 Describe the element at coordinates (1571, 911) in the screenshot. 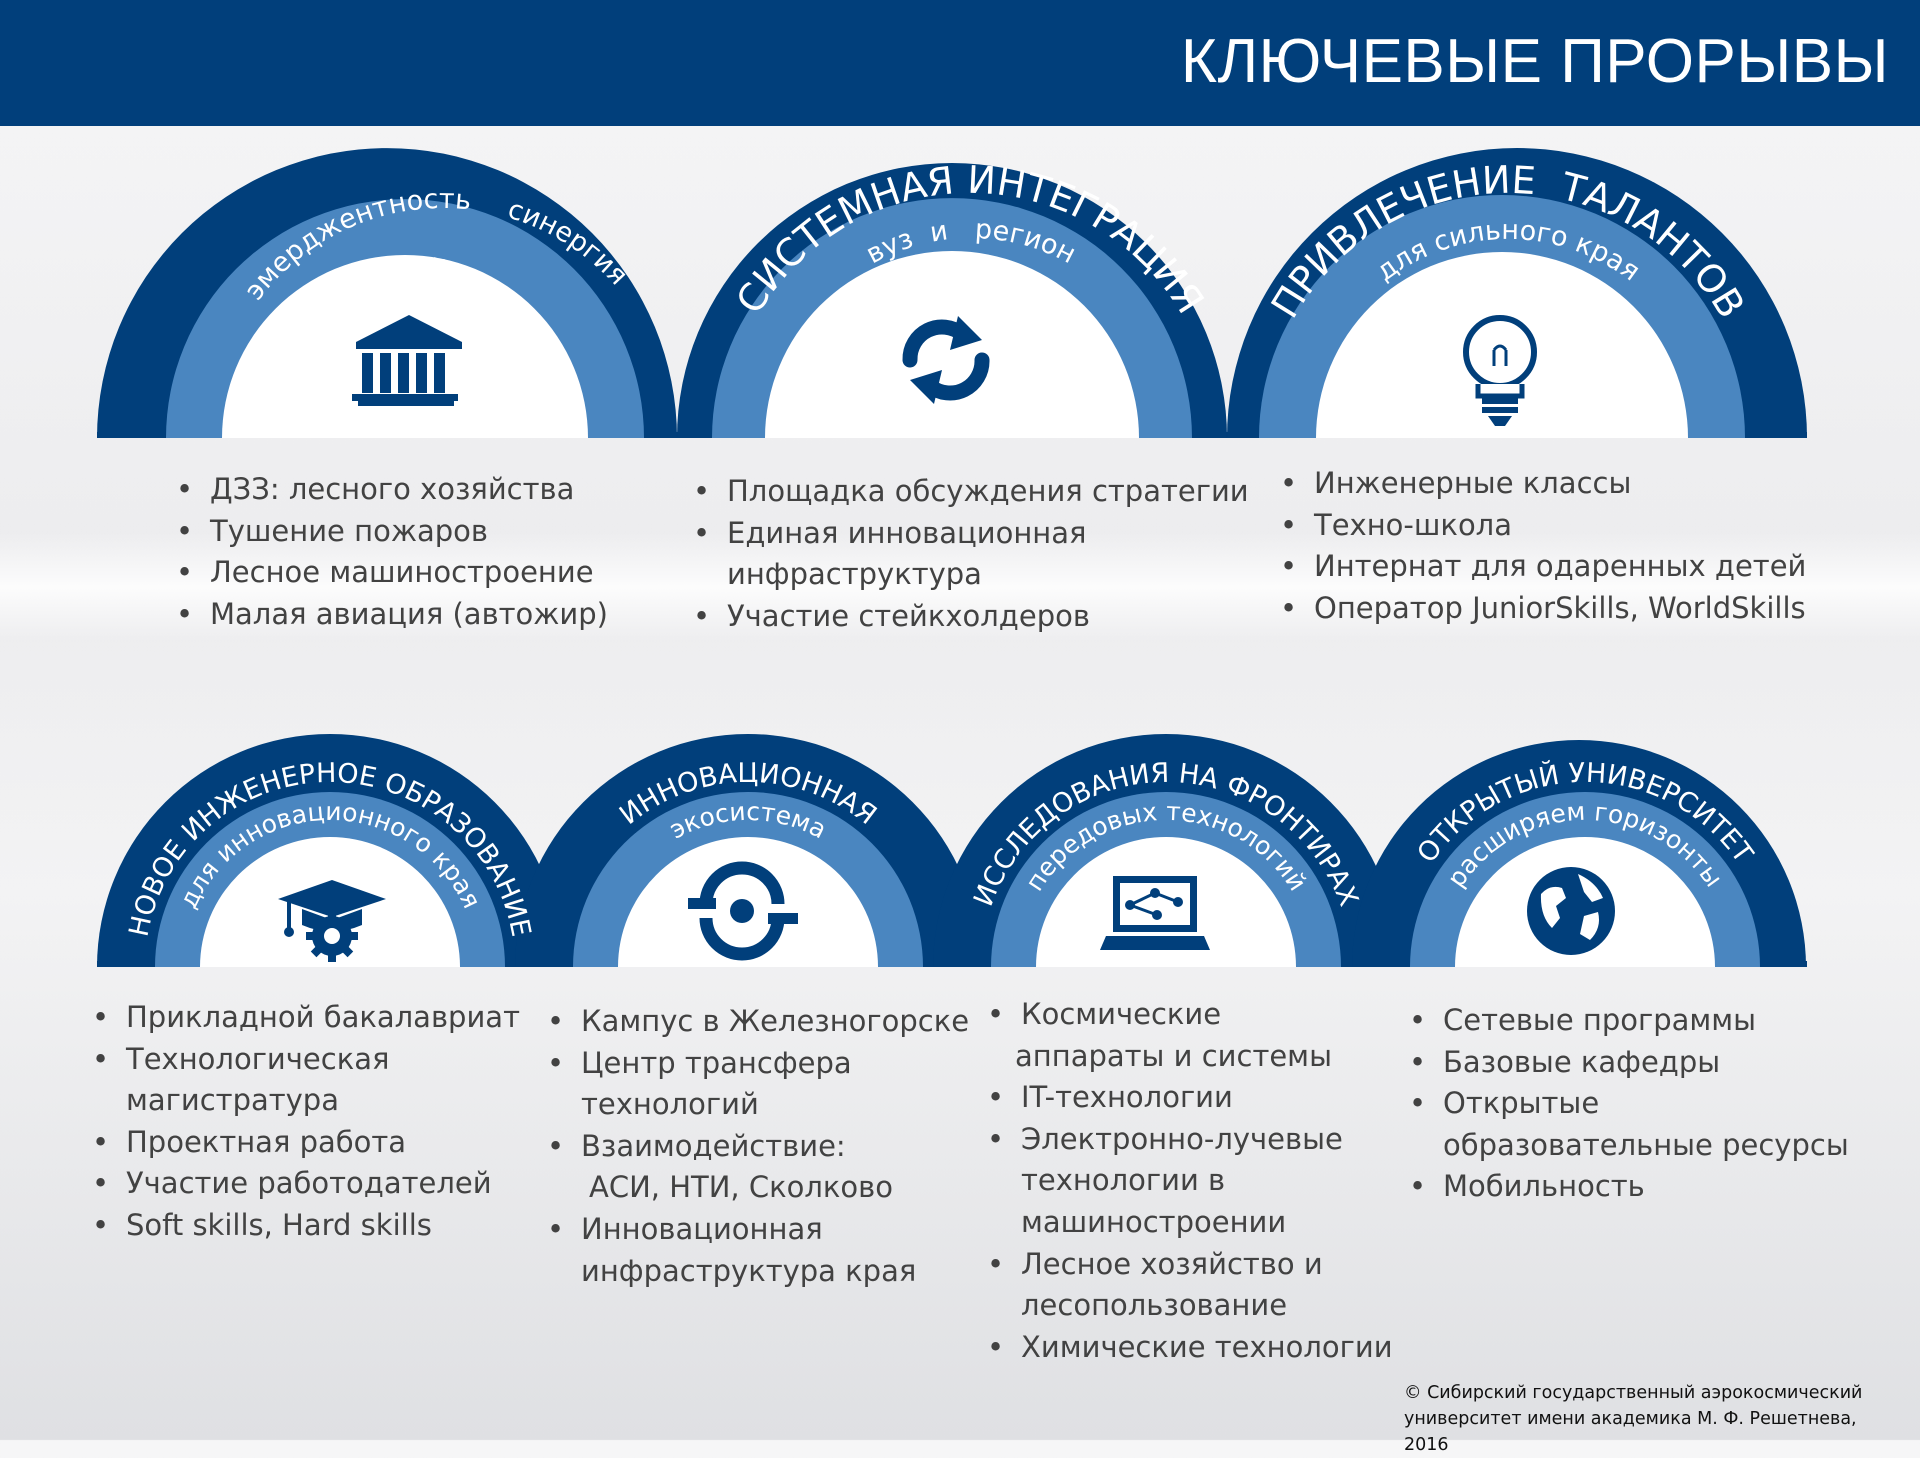

I see `globe-icon` at that location.